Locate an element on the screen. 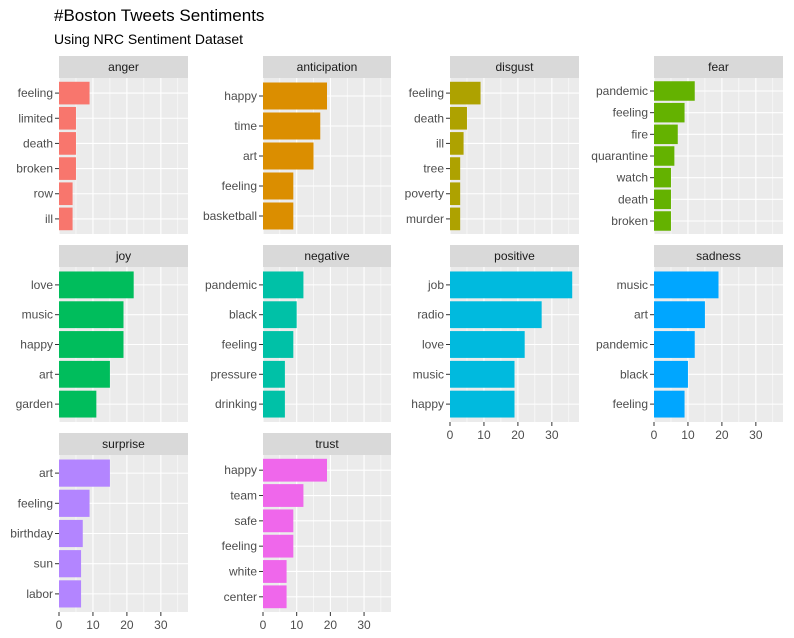 The image size is (794, 638). facet-disgust: disgust feeling death ill tree poverty murder is located at coordinates (492, 145).